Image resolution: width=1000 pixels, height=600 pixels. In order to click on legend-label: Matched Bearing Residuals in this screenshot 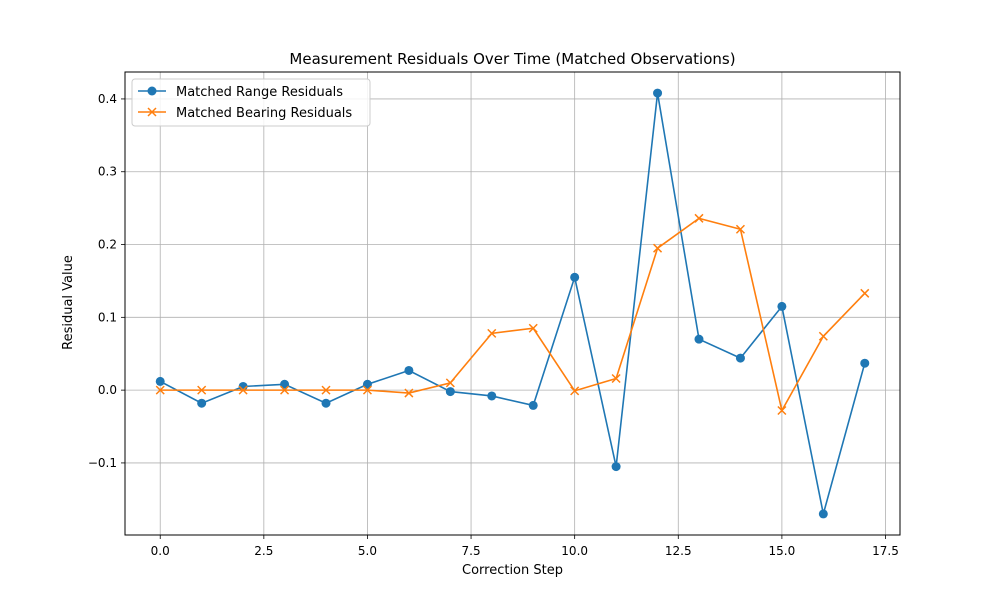, I will do `click(264, 113)`.